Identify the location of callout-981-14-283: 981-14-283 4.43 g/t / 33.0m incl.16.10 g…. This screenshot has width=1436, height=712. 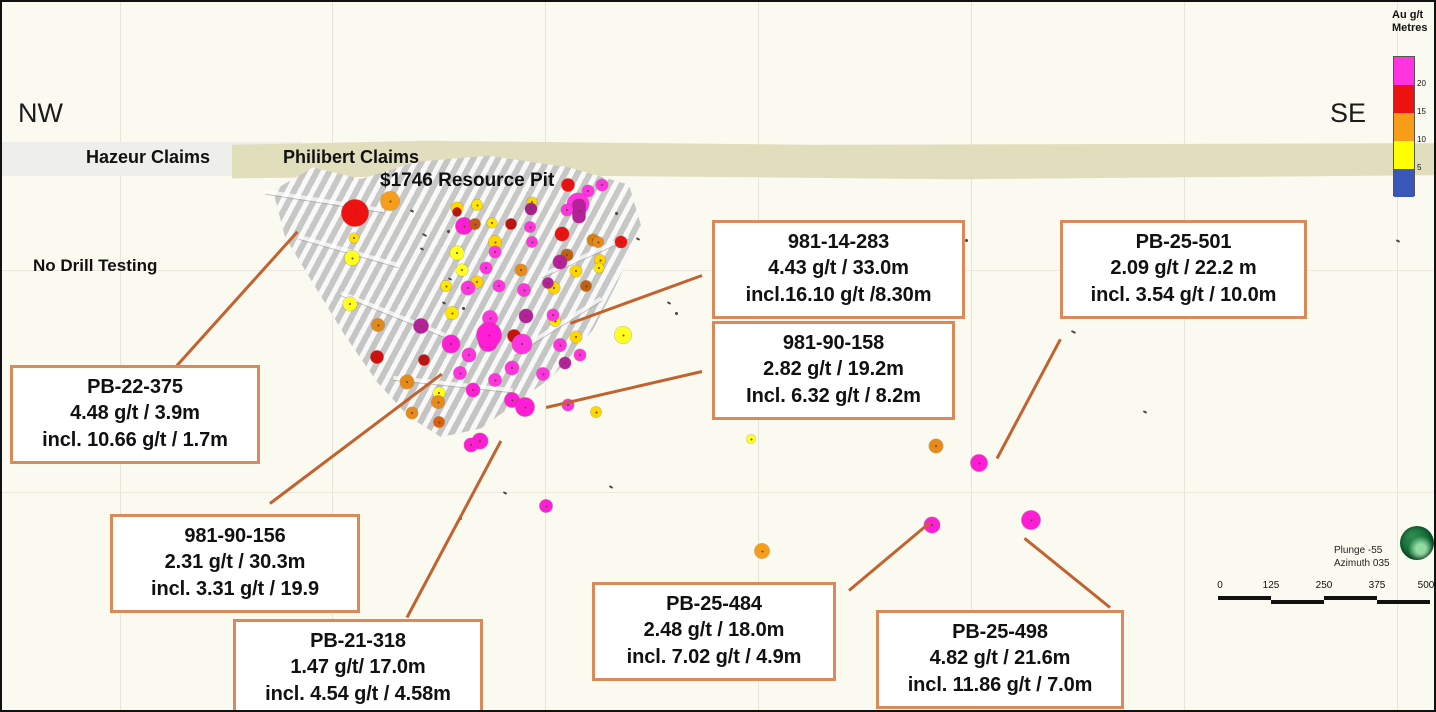
(838, 270).